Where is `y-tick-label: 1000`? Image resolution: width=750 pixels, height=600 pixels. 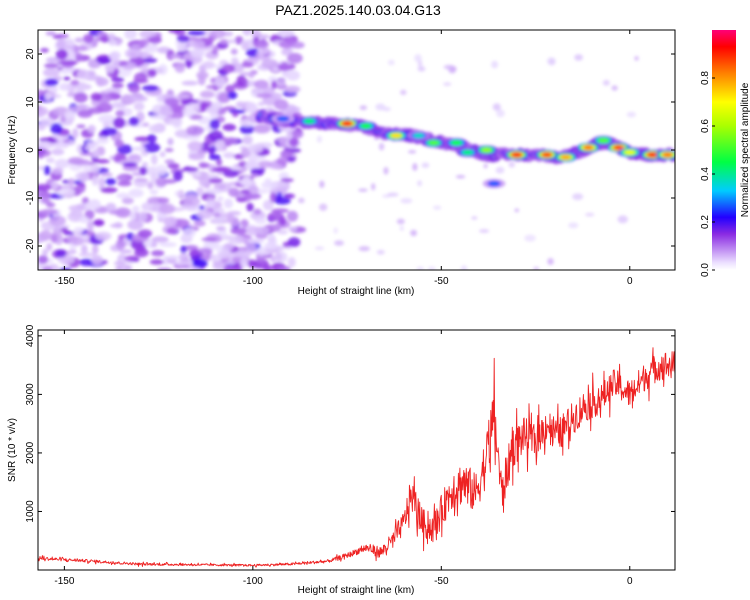 y-tick-label: 1000 is located at coordinates (30, 511).